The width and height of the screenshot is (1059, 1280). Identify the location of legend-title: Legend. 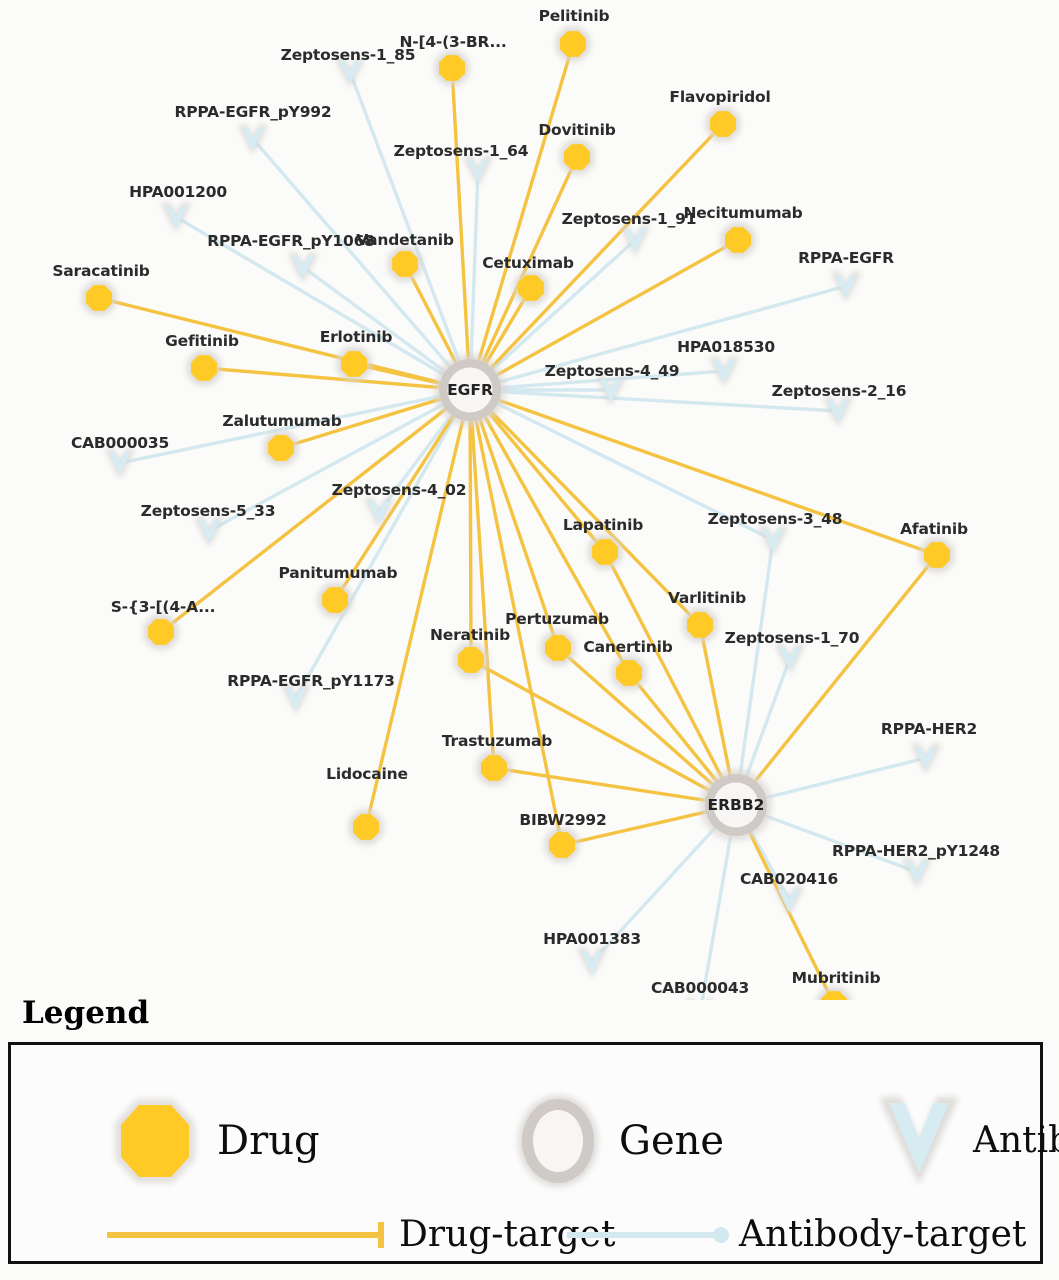
(86, 1013).